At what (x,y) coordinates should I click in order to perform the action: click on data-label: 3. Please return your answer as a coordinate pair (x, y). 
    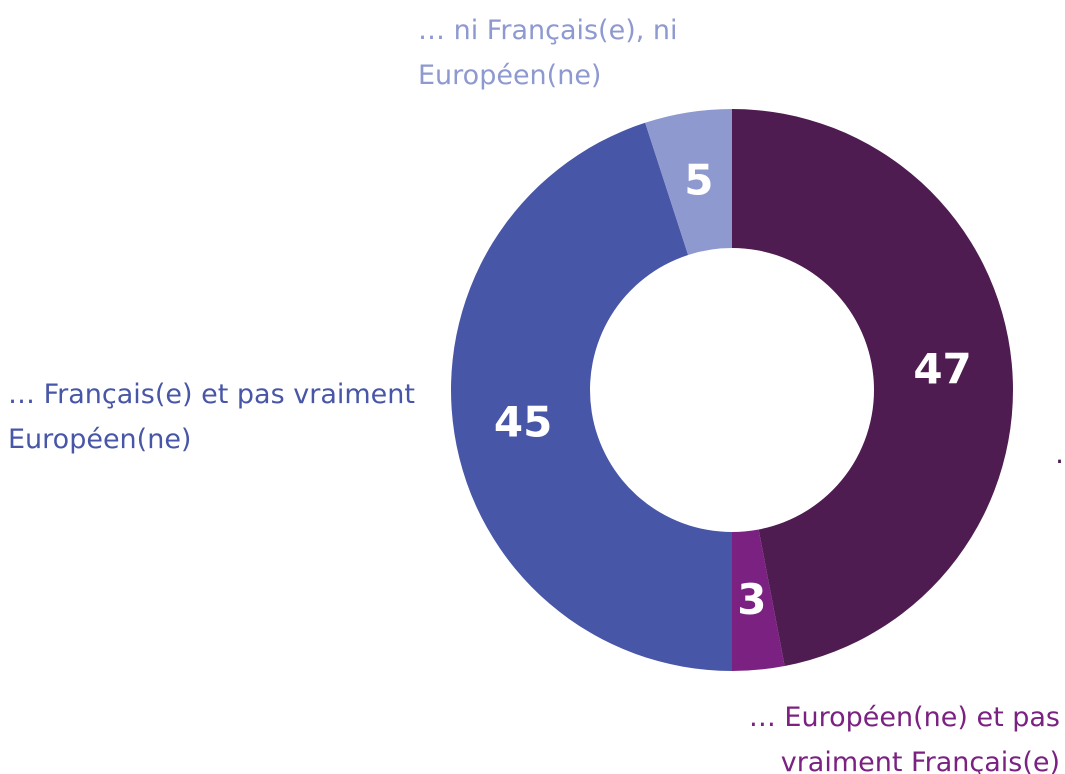
    Looking at the image, I should click on (751, 599).